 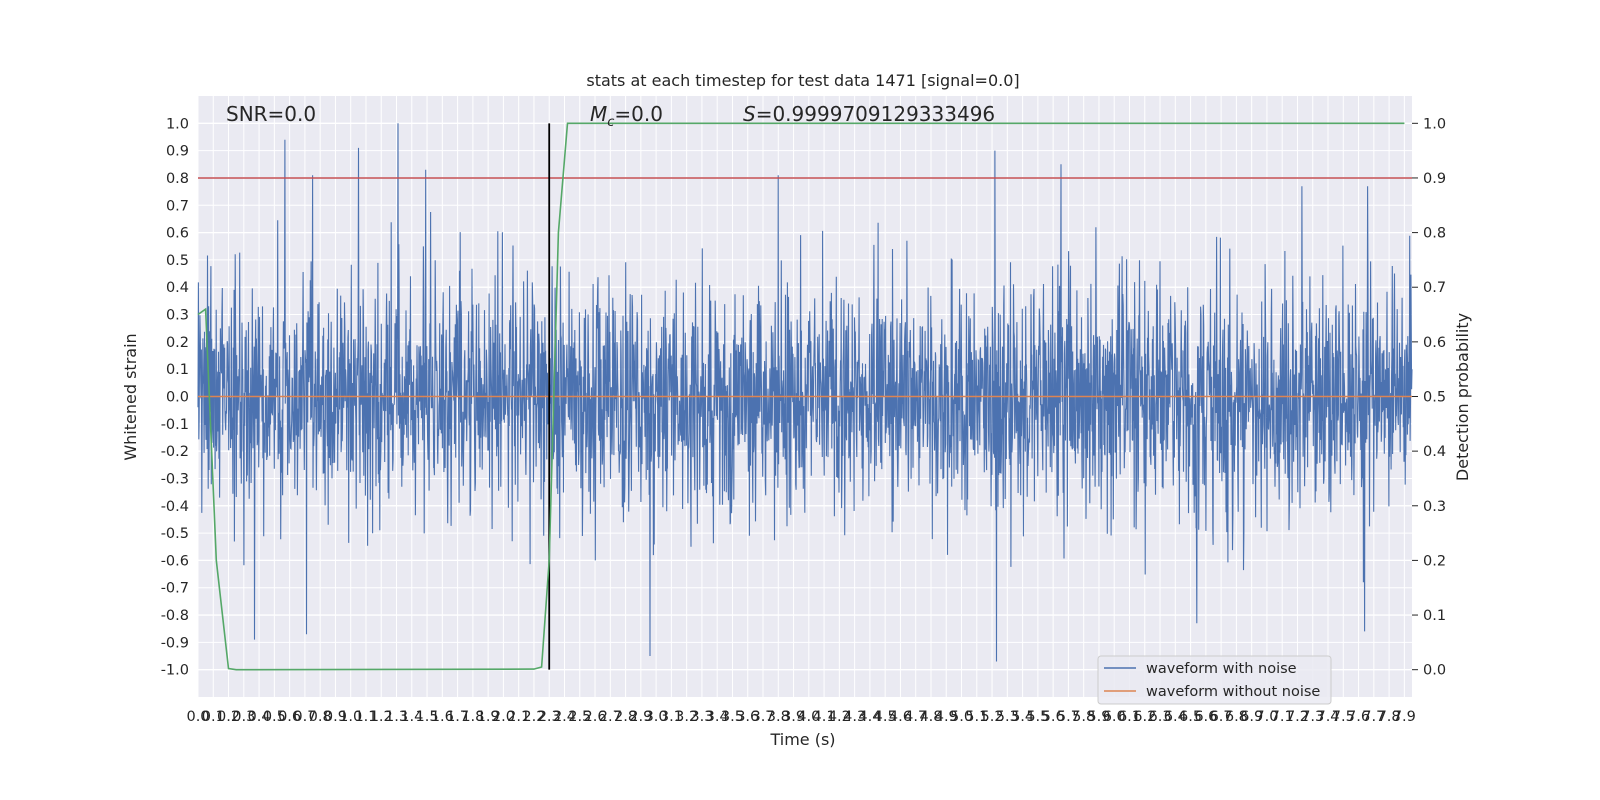 I want to click on y-tick-label: 0.6, so click(x=177, y=234).